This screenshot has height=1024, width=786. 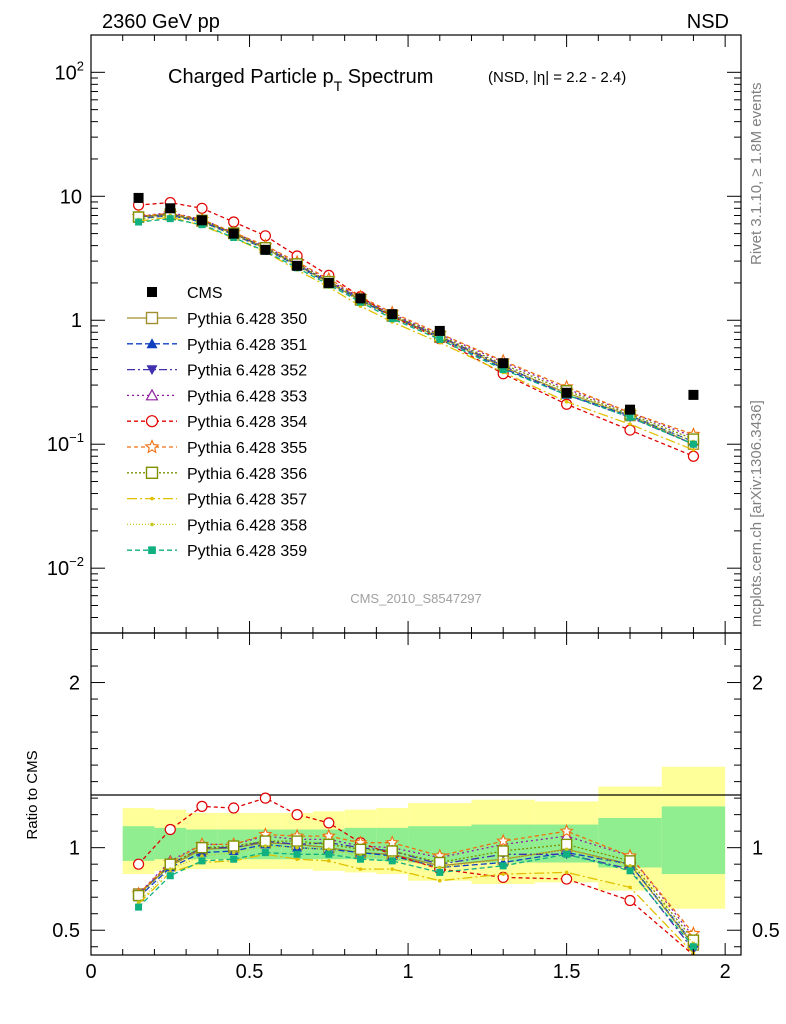 What do you see at coordinates (90, 972) in the screenshot?
I see `x-tick-label: 0` at bounding box center [90, 972].